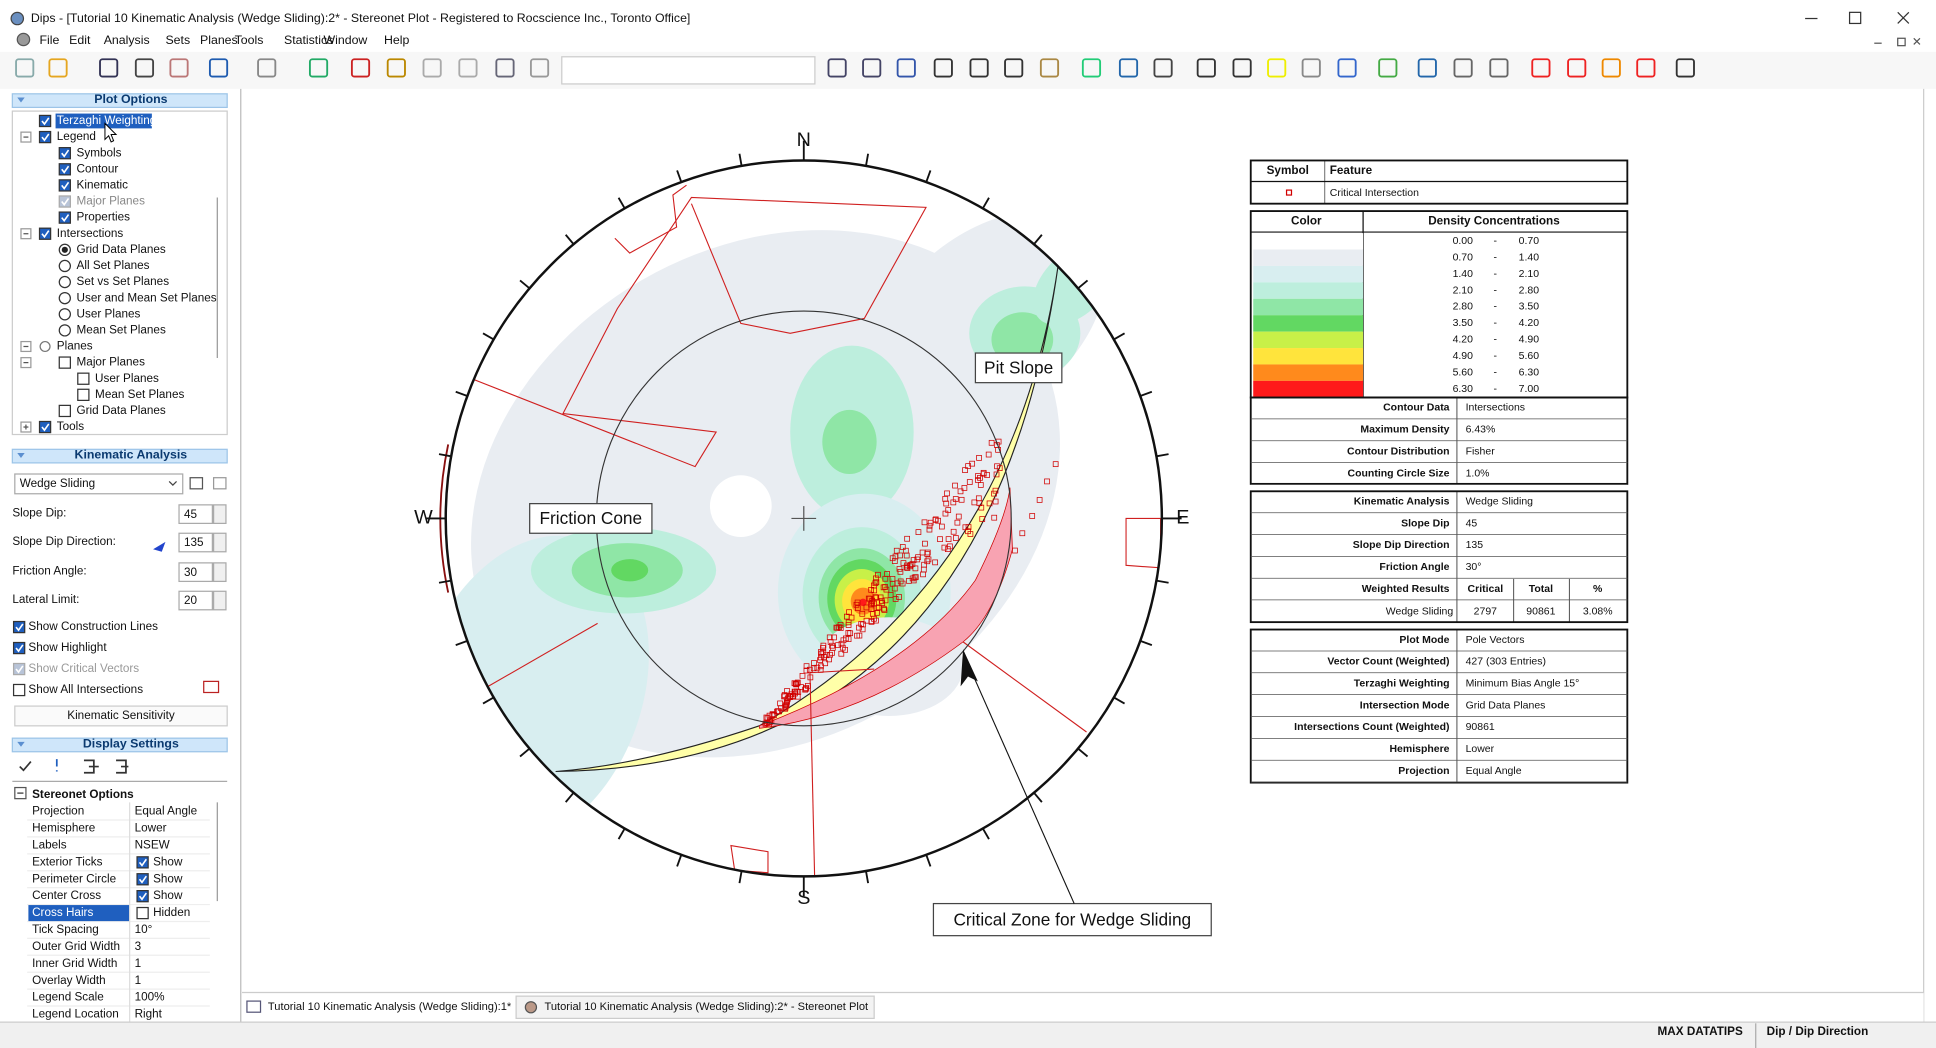 This screenshot has width=1936, height=1048. Describe the element at coordinates (150, 997) in the screenshot. I see `property-value: 100%` at that location.